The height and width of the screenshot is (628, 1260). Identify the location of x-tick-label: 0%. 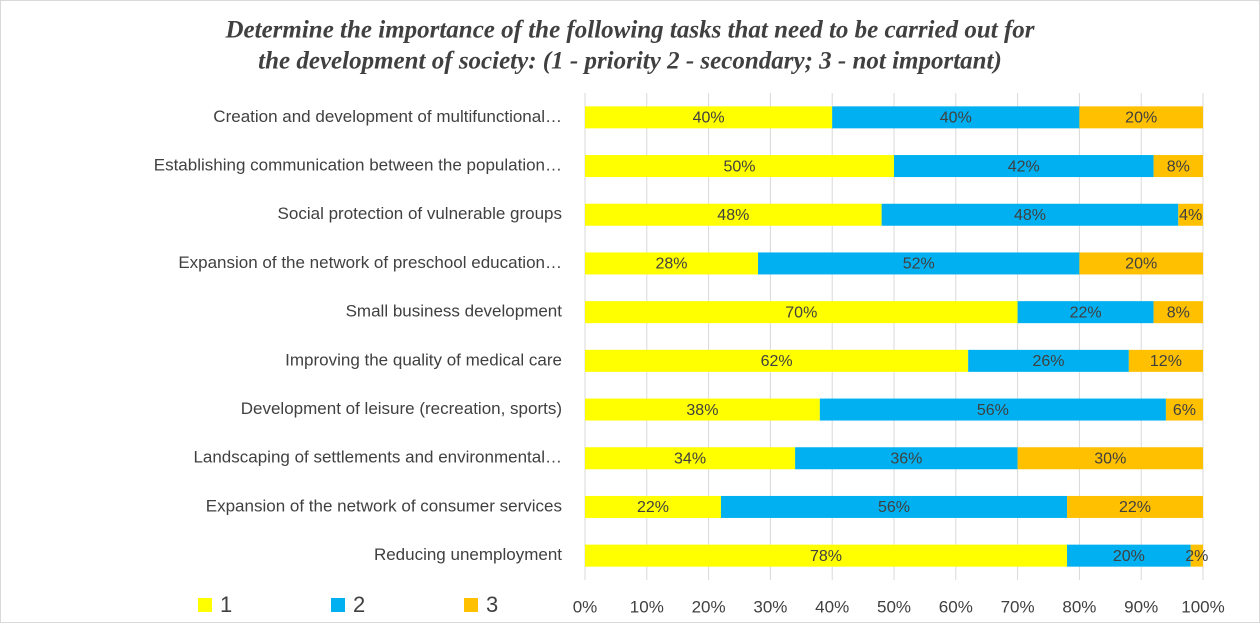
(585, 606).